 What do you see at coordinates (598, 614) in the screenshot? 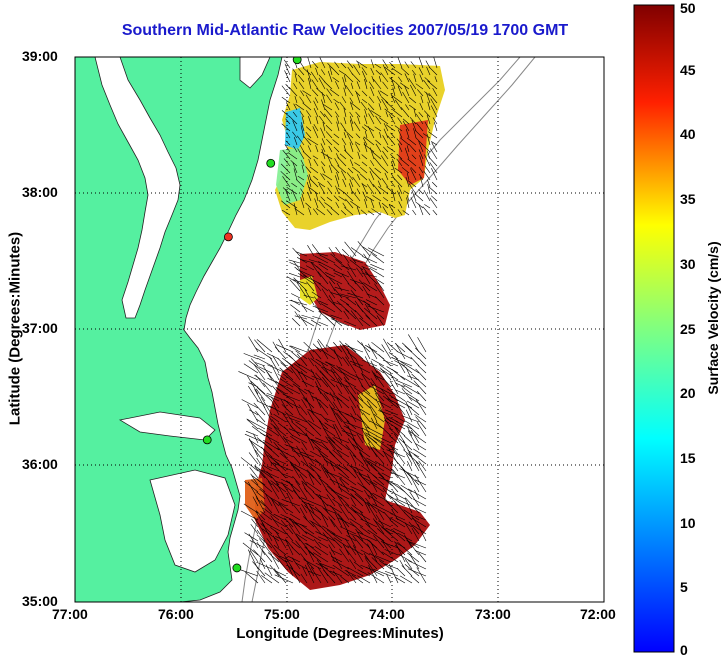
I see `x-tick-label: 72:00` at bounding box center [598, 614].